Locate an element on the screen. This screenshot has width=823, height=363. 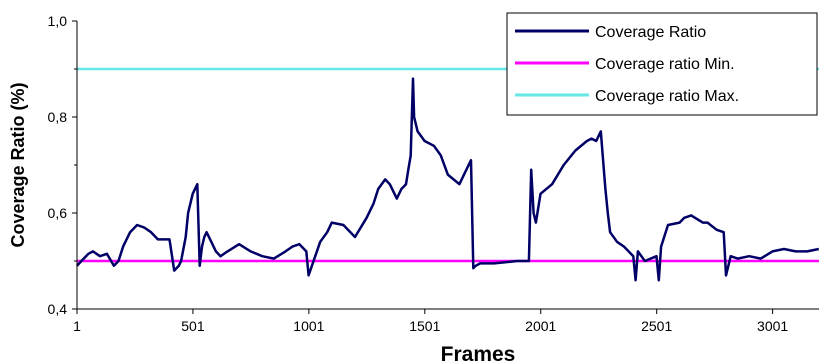
x-tick-label: 1 is located at coordinates (77, 326).